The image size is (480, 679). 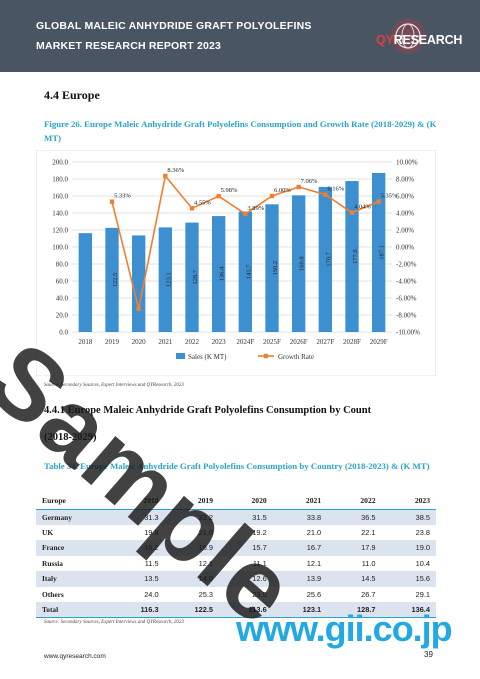 I want to click on table-cell: 31.5, so click(x=246, y=517).